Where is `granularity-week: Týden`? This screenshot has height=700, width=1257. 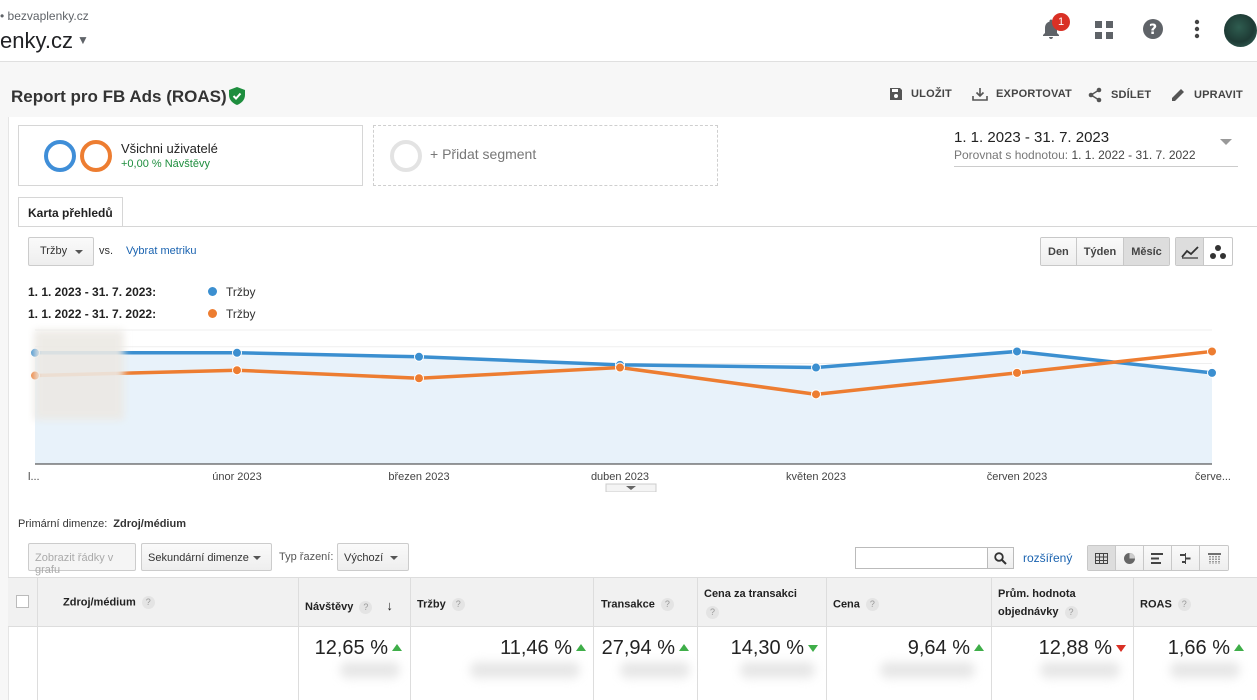 granularity-week: Týden is located at coordinates (1100, 251).